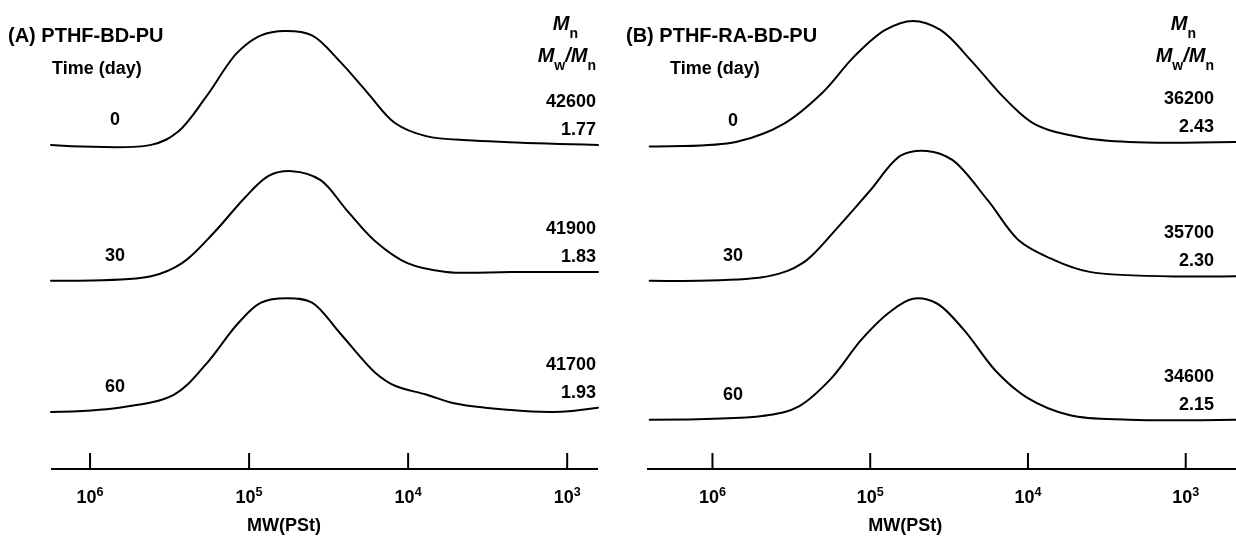 This screenshot has height=545, width=1236. Describe the element at coordinates (1196, 260) in the screenshot. I see `annotation: 2.30` at that location.